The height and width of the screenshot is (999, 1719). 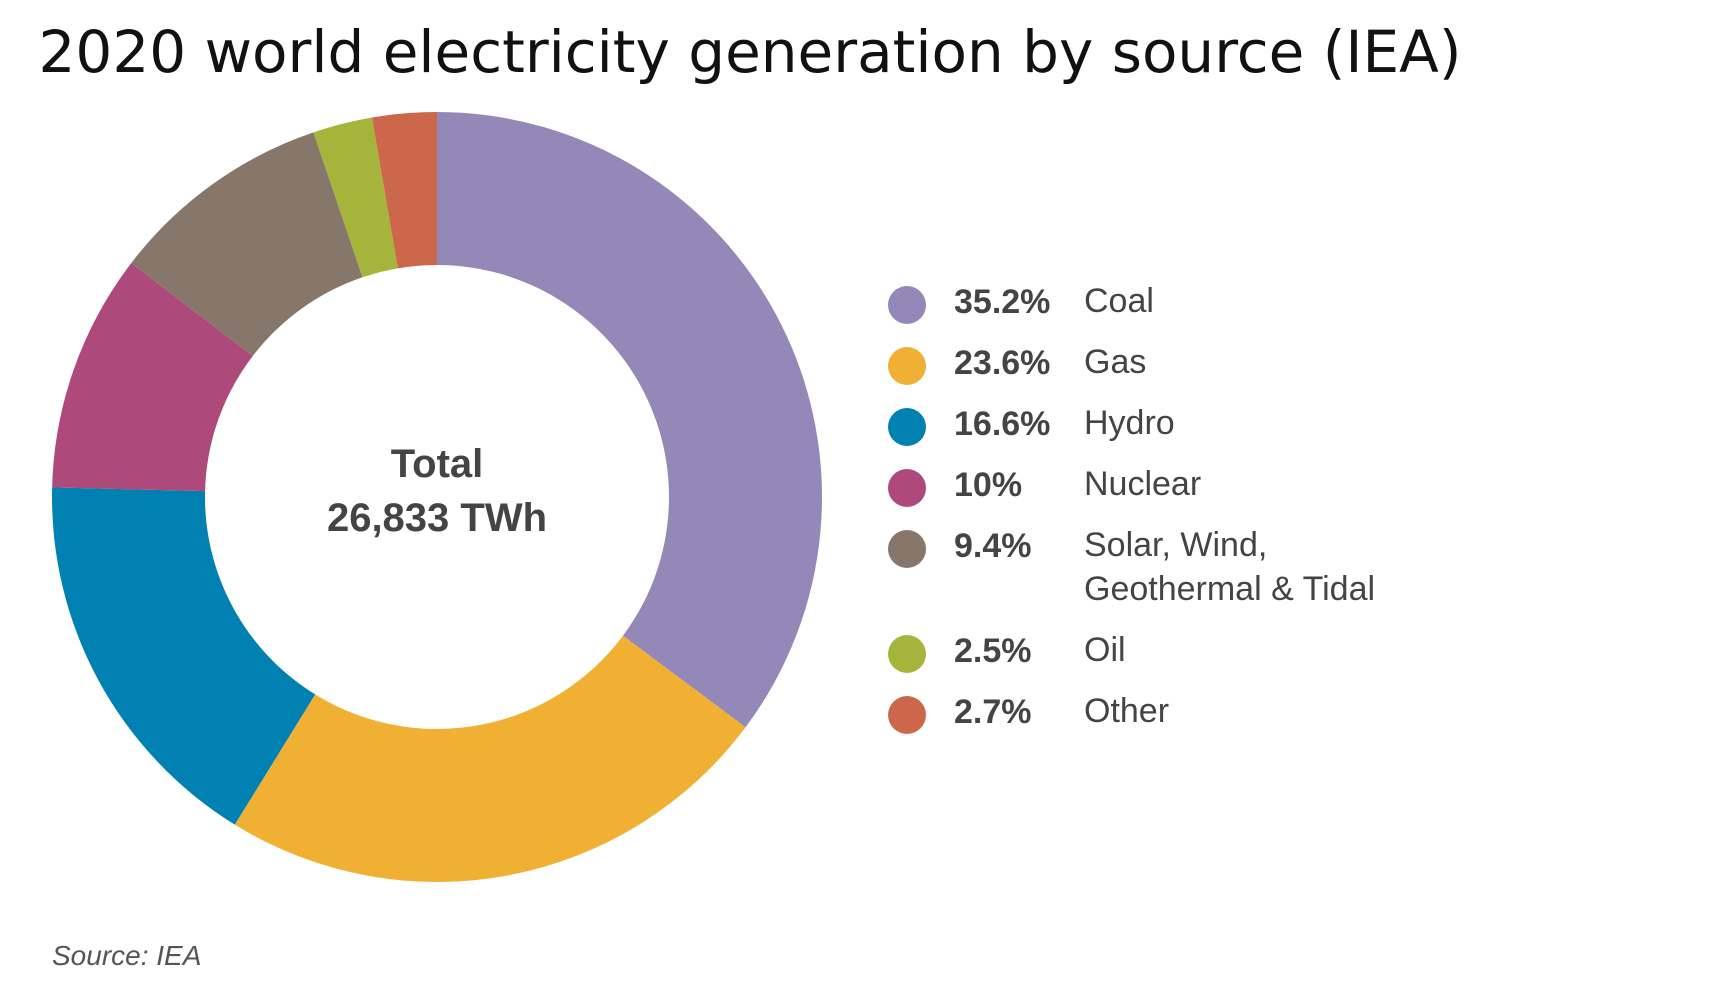 I want to click on slice-solar-wind-geothermal-tidal, so click(x=247, y=244).